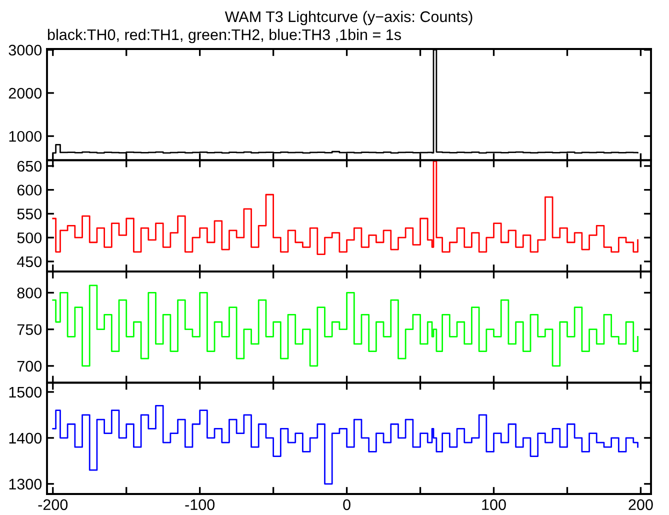 This screenshot has width=669, height=515. I want to click on y-tick-label: 1300, so click(25, 484).